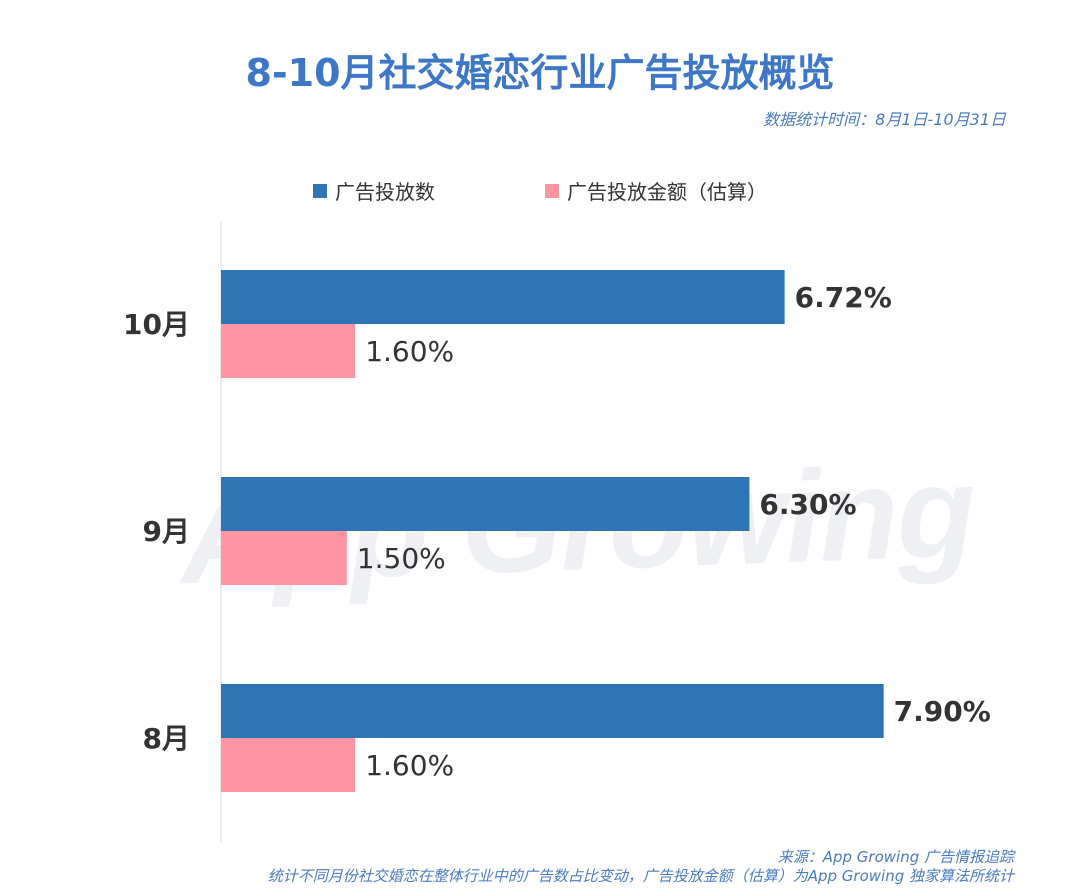 The image size is (1080, 895). Describe the element at coordinates (895, 857) in the screenshot. I see `source-note: 来源：App Growing 广告情报追踪` at that location.